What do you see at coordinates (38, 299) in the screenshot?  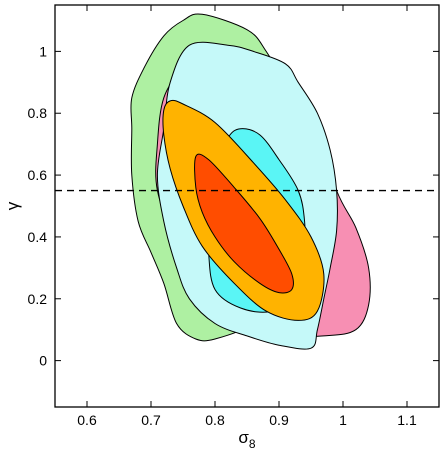 I see `y-tick-label: 0.2` at bounding box center [38, 299].